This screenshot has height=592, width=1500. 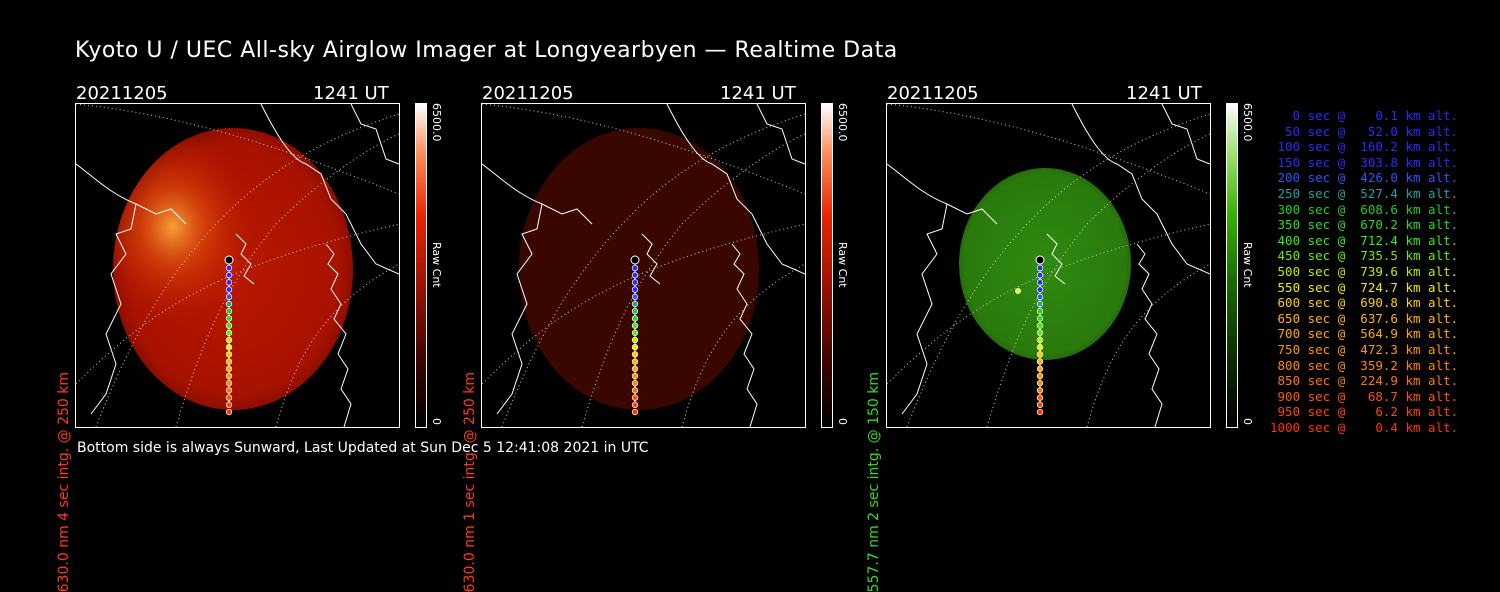 I want to click on panel3-cbar-min: 0, so click(x=1247, y=421).